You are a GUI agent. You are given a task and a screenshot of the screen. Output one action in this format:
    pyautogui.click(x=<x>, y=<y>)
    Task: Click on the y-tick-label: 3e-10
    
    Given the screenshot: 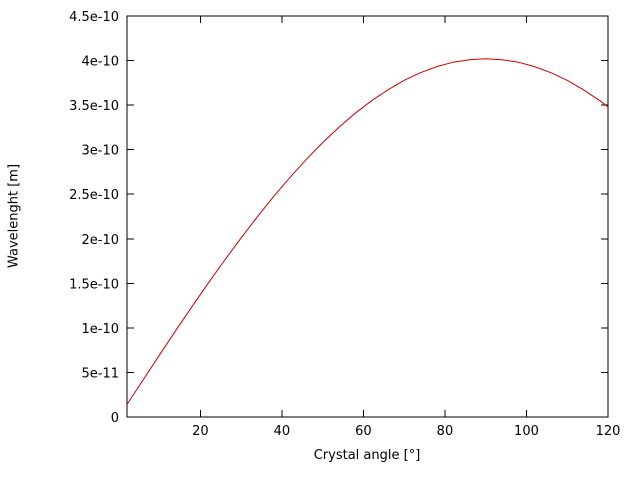 What is the action you would take?
    pyautogui.click(x=100, y=151)
    